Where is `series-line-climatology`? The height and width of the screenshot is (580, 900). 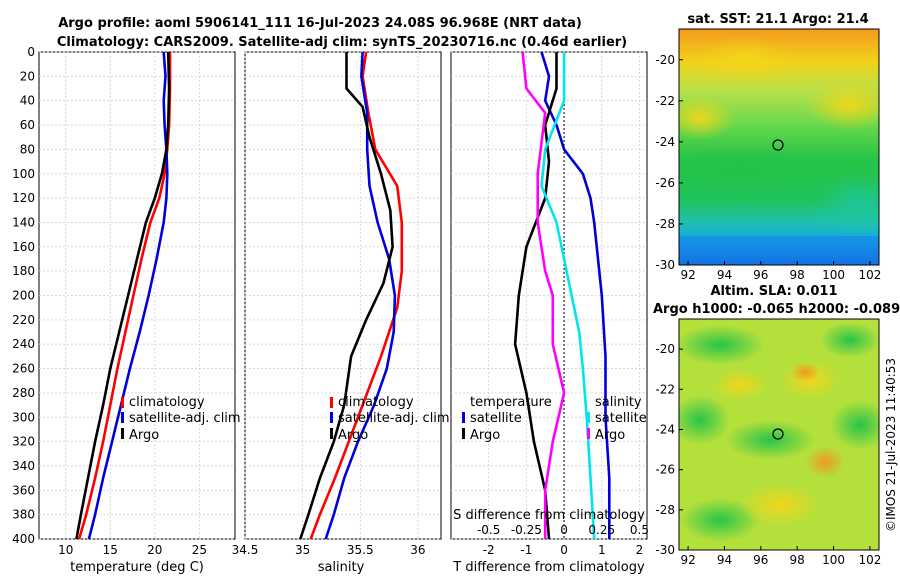 series-line-climatology is located at coordinates (356, 295).